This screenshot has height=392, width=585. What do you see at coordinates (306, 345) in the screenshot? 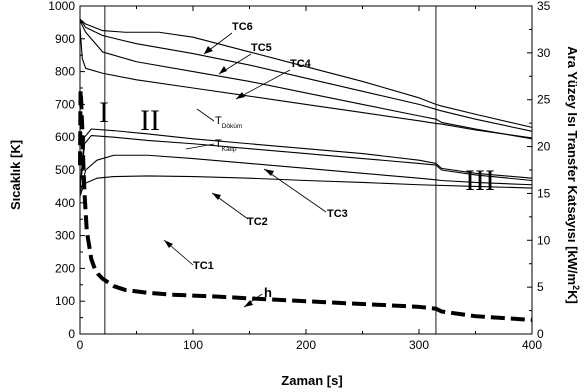
I see `x-tick-label-200: 200` at bounding box center [306, 345].